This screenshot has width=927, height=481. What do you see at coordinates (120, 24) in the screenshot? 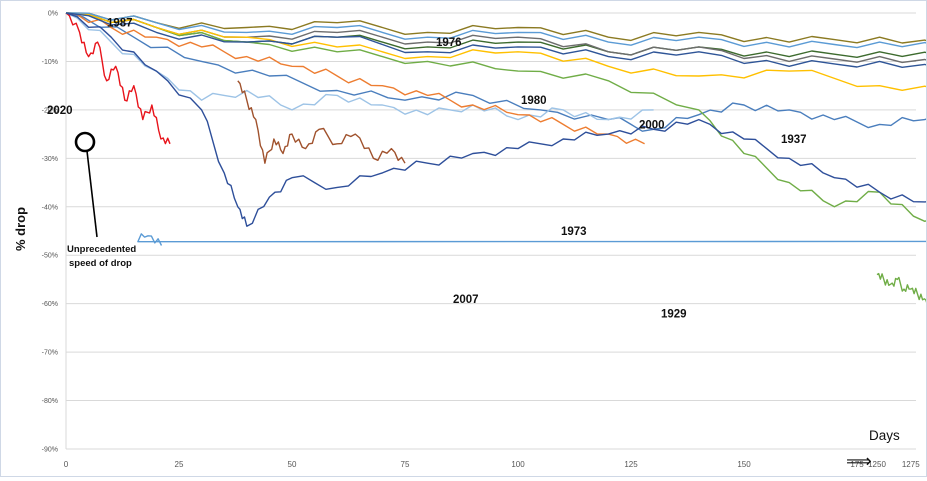
I see `series-label-1987: 1987` at bounding box center [120, 24].